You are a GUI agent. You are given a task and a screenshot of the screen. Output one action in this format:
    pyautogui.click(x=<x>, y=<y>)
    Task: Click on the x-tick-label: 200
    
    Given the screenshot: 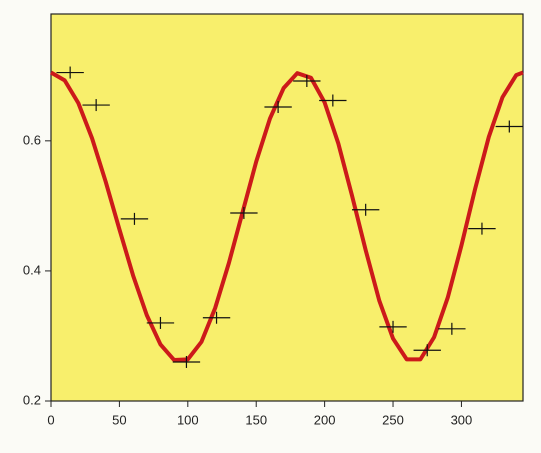 What is the action you would take?
    pyautogui.click(x=325, y=419)
    